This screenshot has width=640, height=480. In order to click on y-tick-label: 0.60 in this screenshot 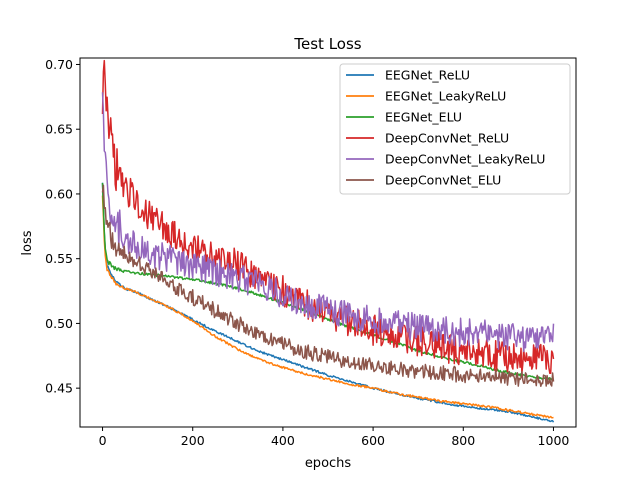, I will do `click(59, 193)`.